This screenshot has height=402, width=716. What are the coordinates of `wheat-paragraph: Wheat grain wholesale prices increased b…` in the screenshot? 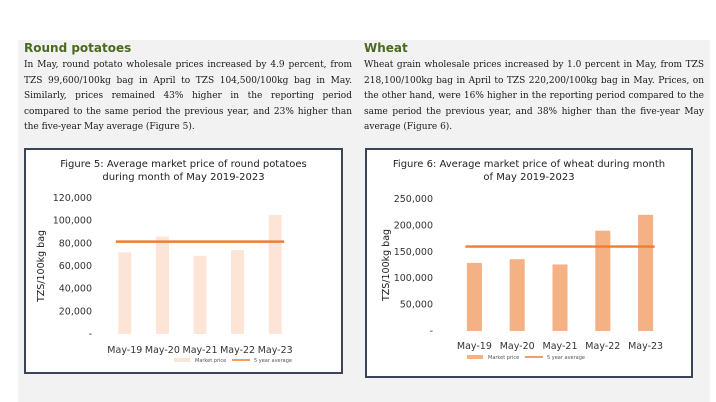 It's located at (534, 96).